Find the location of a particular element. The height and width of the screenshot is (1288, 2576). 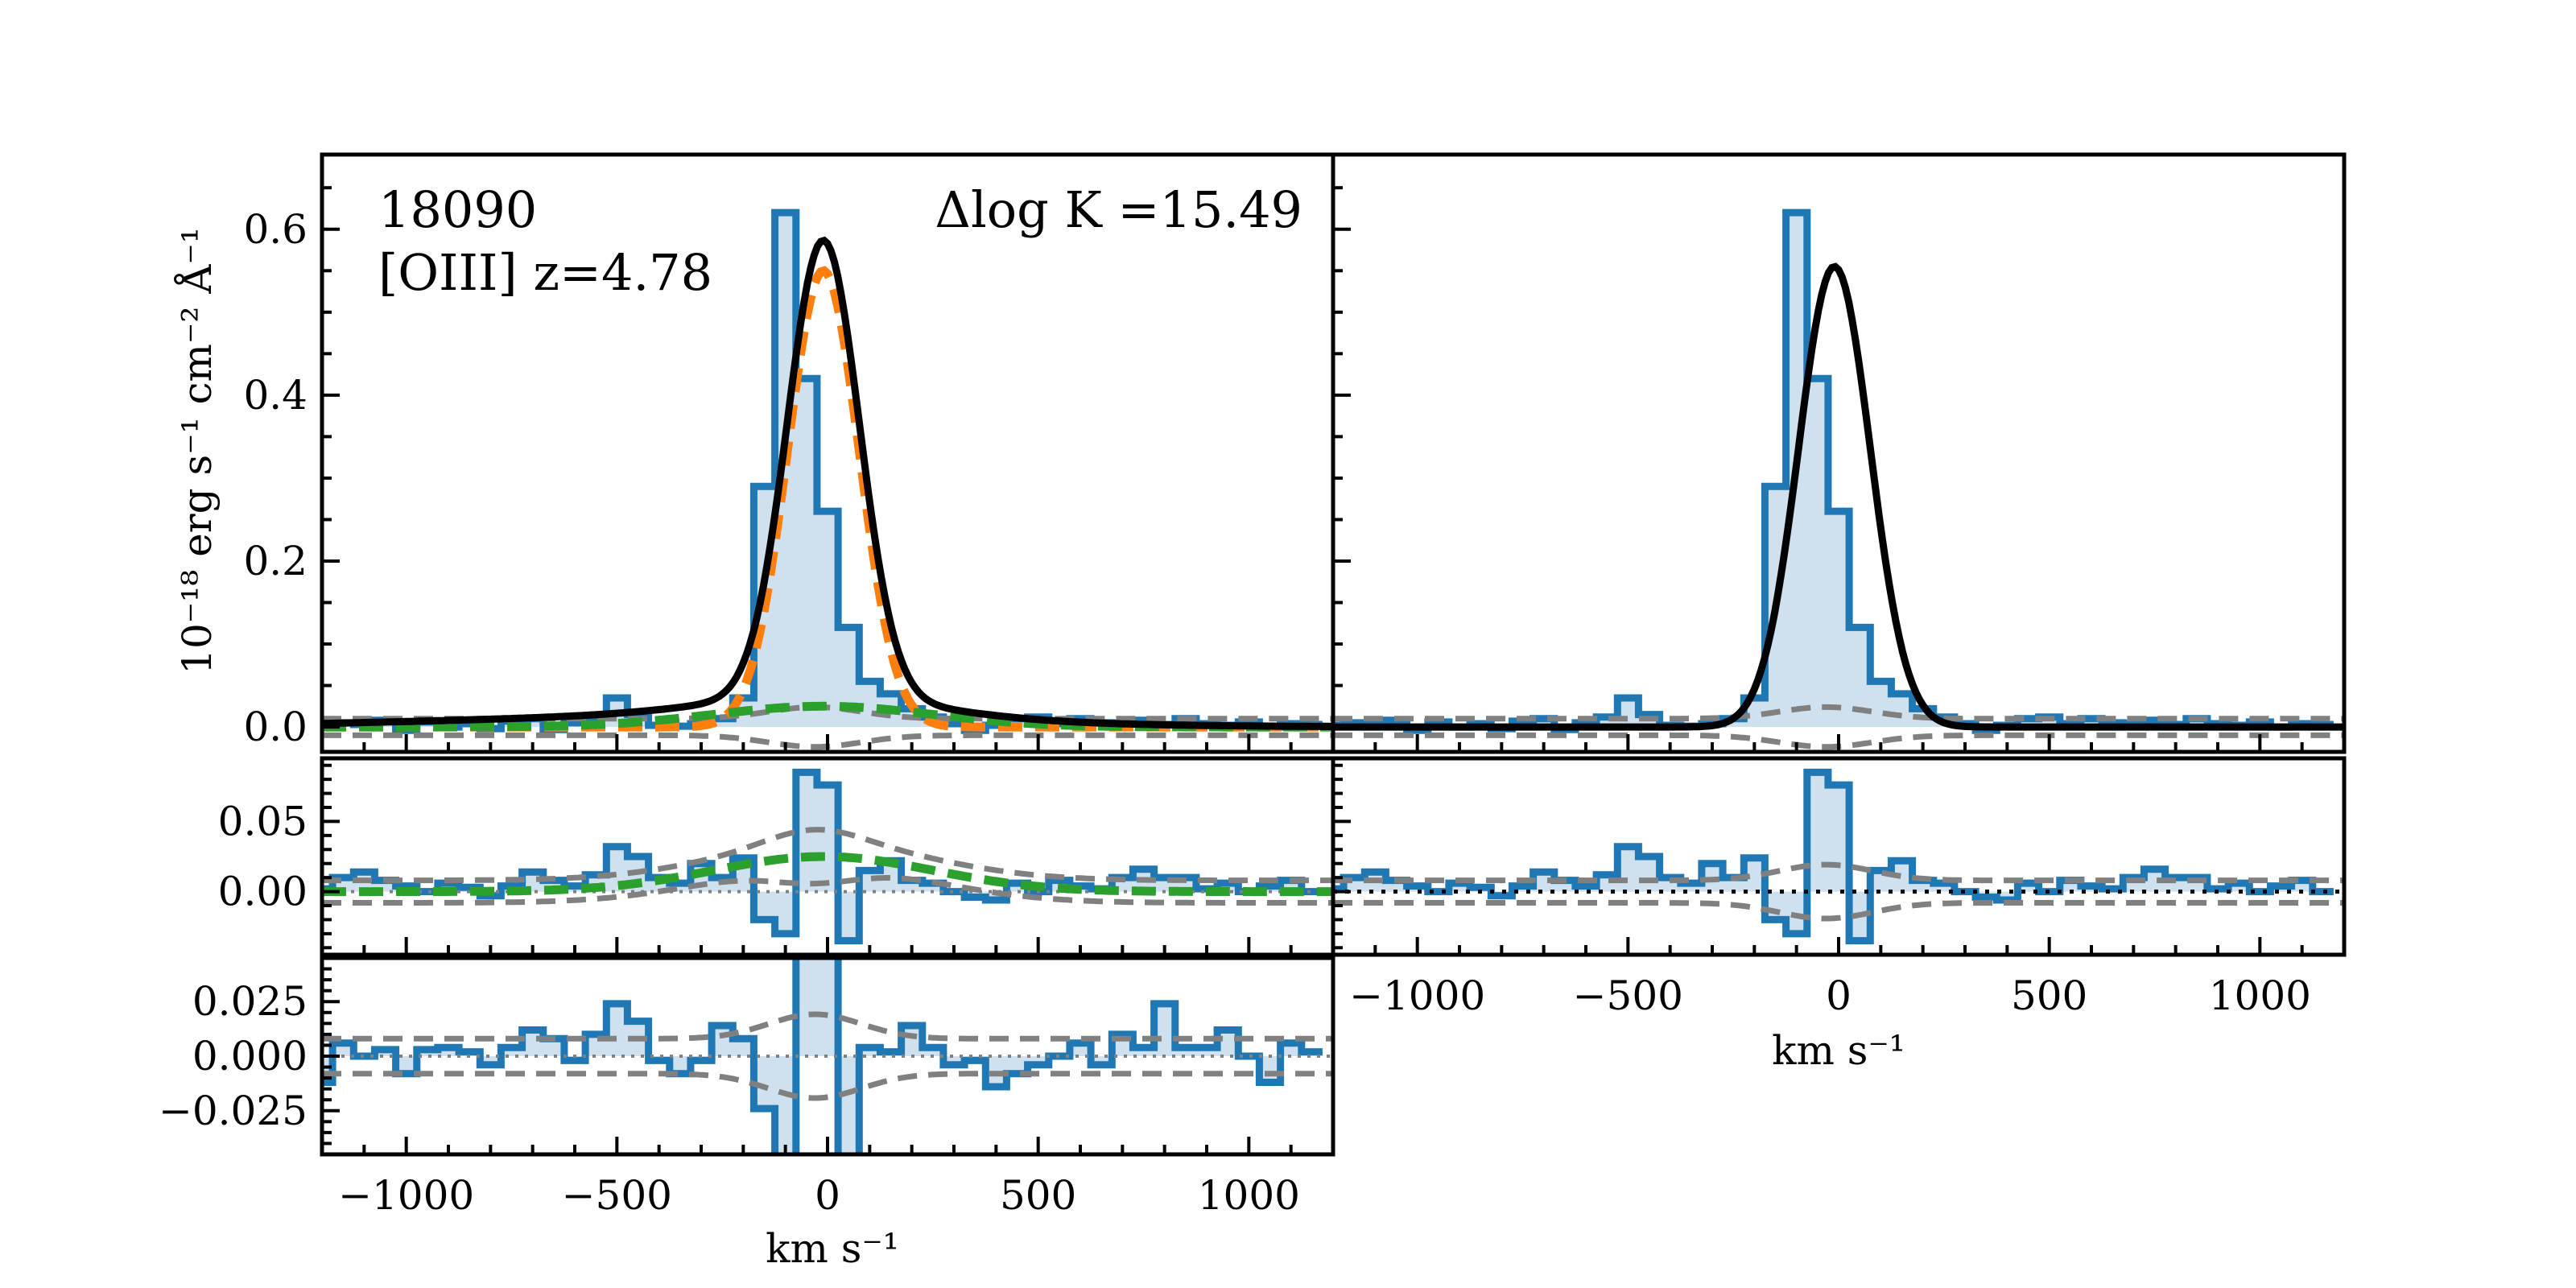

x-axis-label-right: km s⁻¹ is located at coordinates (1838, 1050).